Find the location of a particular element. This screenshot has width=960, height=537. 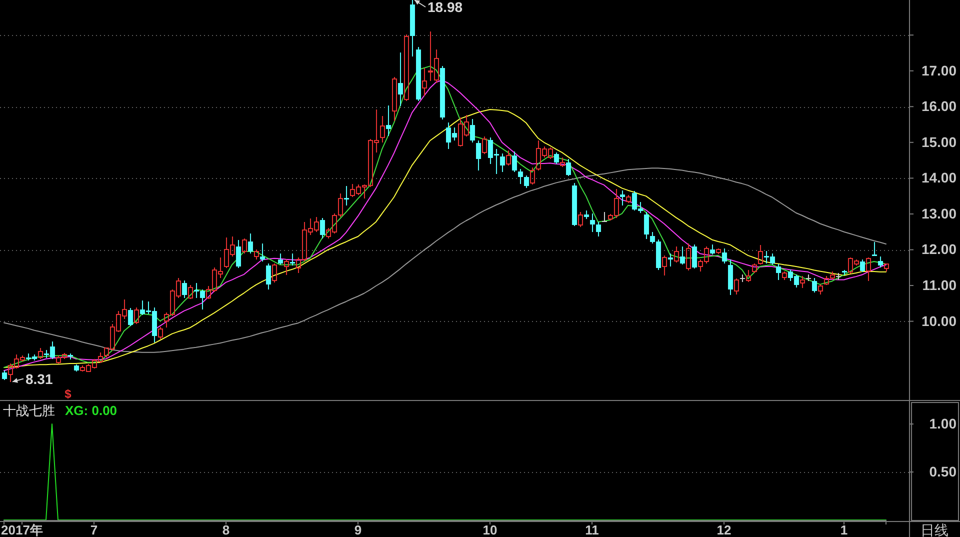

y-tick-label: 1.00 is located at coordinates (943, 423).